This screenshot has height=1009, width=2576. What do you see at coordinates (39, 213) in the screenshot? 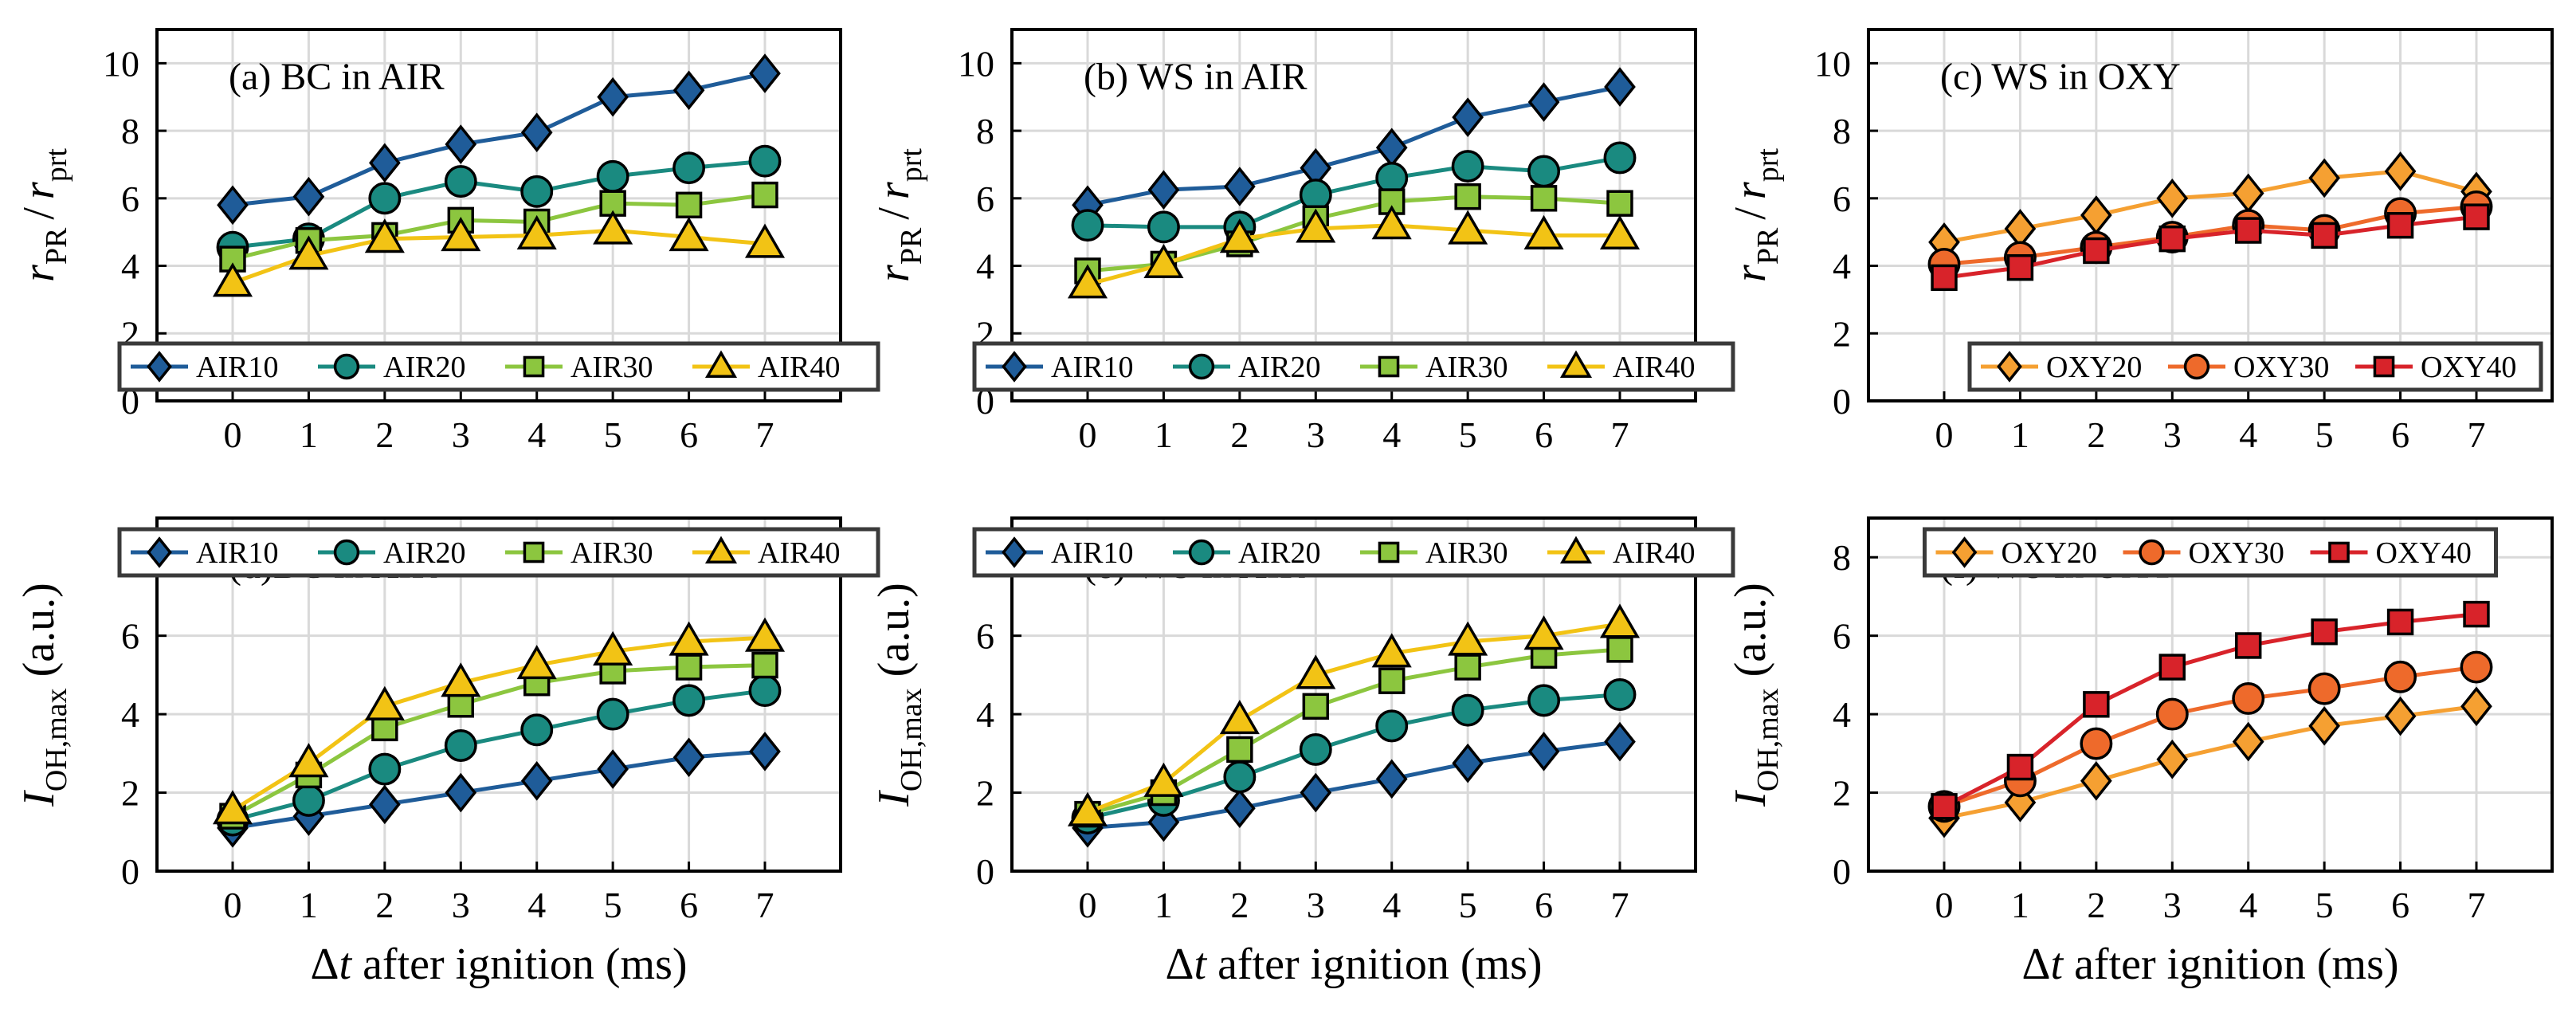
I see `y-label-sep: /` at bounding box center [39, 213].